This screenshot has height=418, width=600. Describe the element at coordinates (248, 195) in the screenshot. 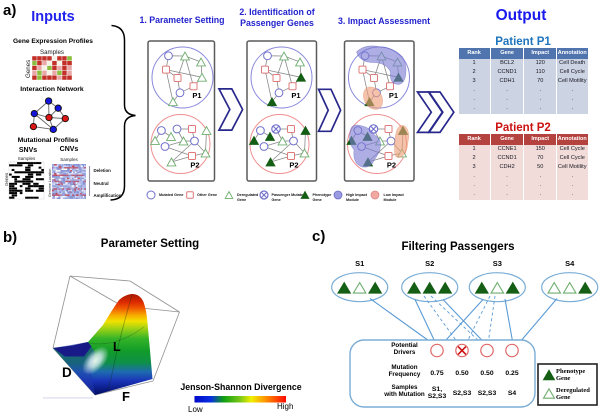

I see `svg-text: Deregulated` at that location.